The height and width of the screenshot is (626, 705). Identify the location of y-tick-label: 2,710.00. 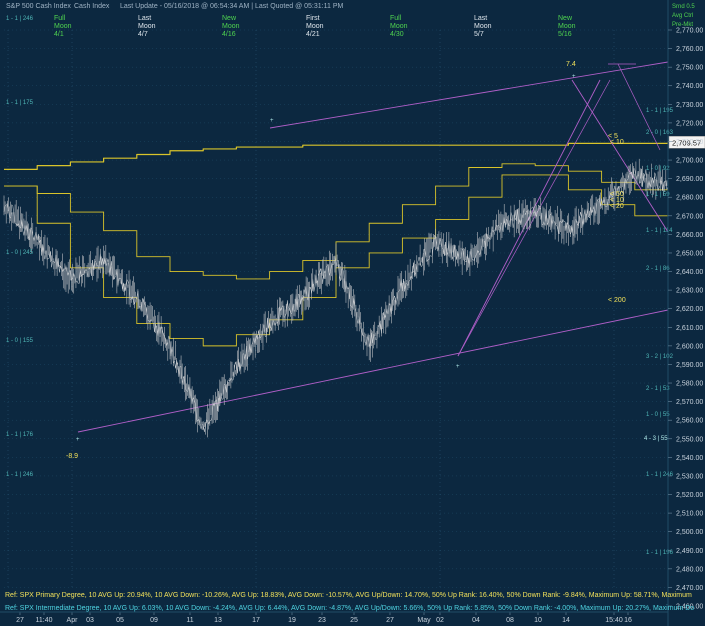
(689, 142).